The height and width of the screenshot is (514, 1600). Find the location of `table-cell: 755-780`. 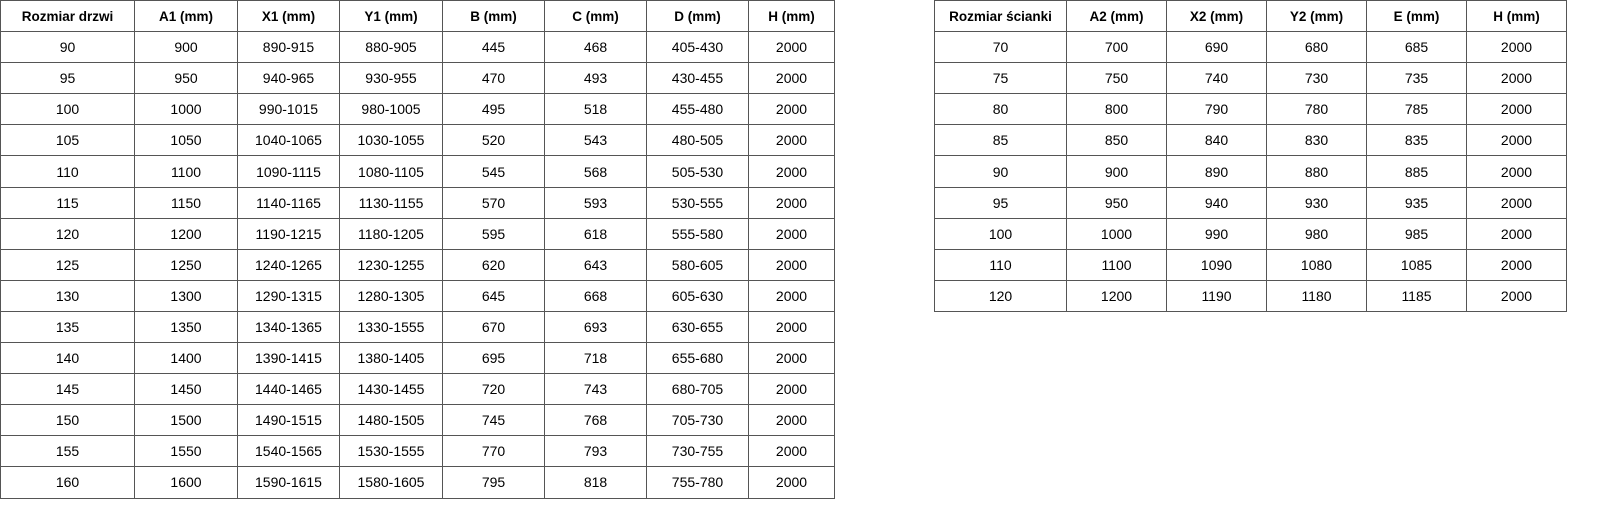

table-cell: 755-780 is located at coordinates (697, 482).